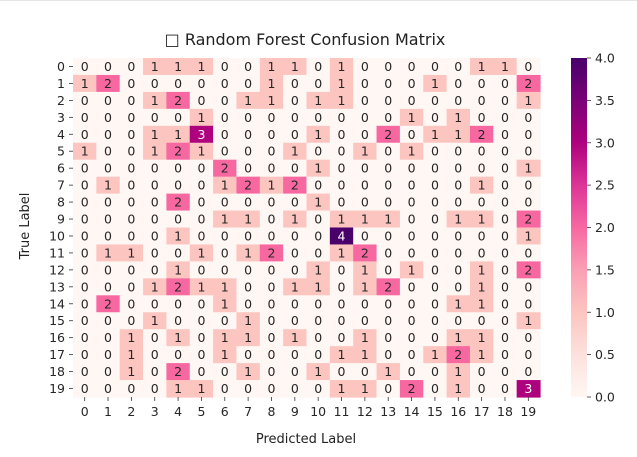 The width and height of the screenshot is (637, 457). Describe the element at coordinates (505, 411) in the screenshot. I see `x-tick-label: 18` at that location.